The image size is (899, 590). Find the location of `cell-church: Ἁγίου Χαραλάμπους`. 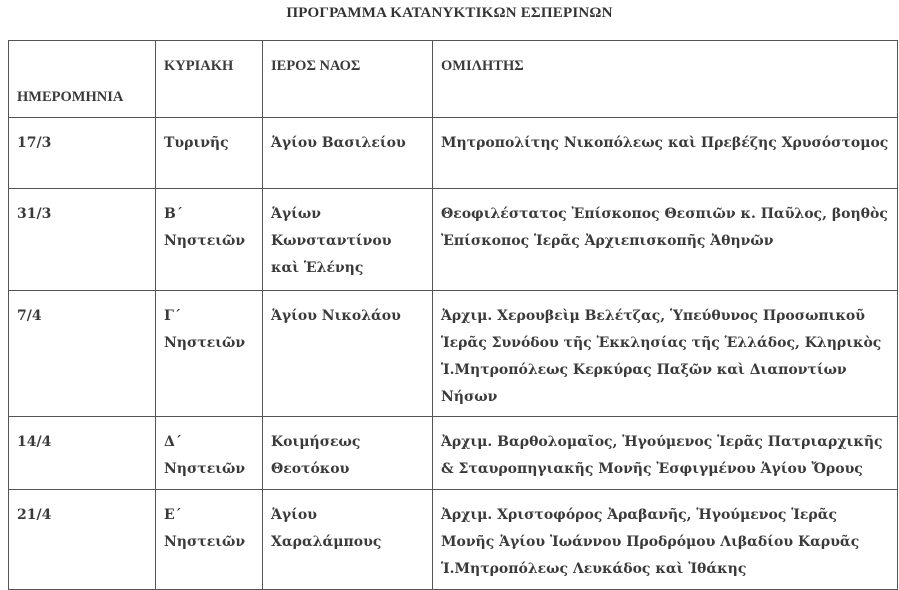

cell-church: Ἁγίου Χαραλάμπους is located at coordinates (347, 539).